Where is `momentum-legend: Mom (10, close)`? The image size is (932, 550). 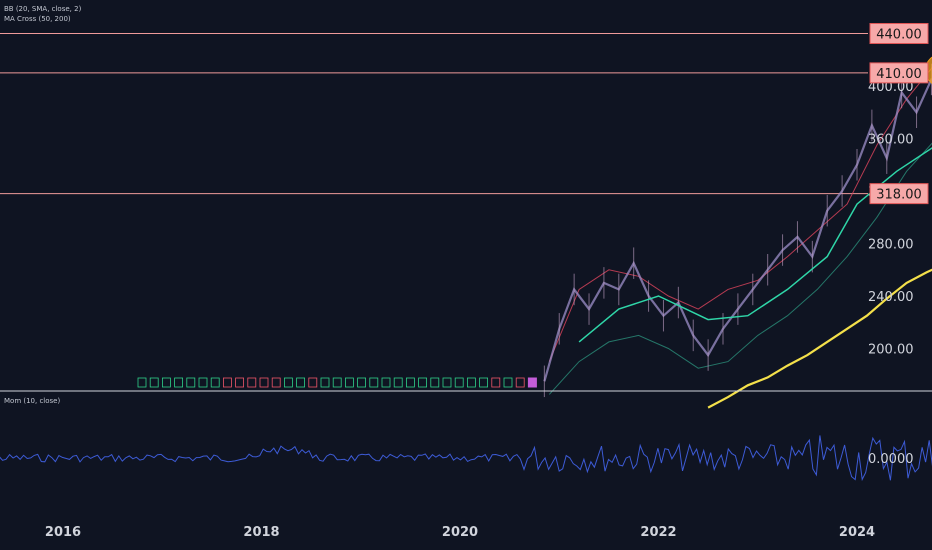 momentum-legend: Mom (10, close) is located at coordinates (32, 401).